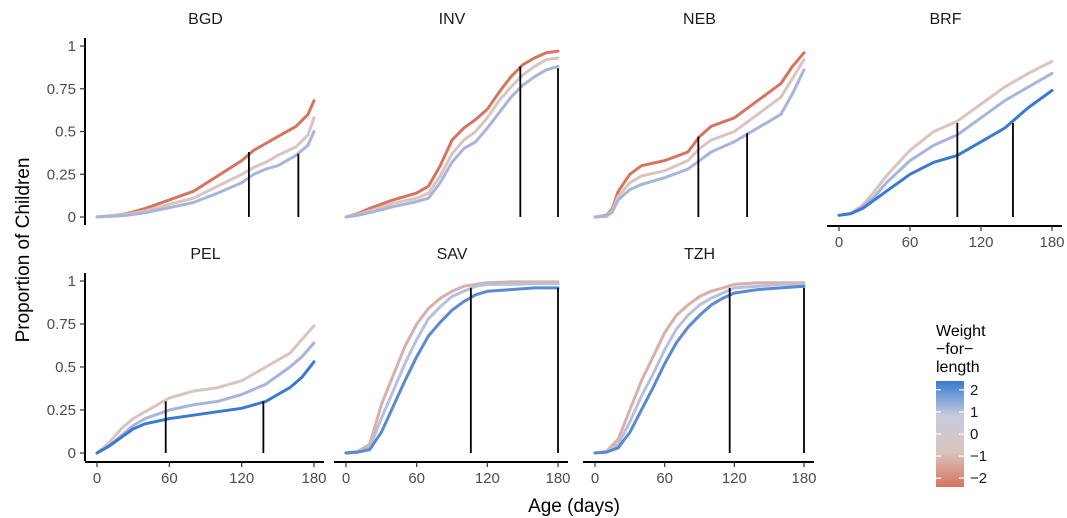  Describe the element at coordinates (574, 506) in the screenshot. I see `x-axis-title: Age (days)` at that location.